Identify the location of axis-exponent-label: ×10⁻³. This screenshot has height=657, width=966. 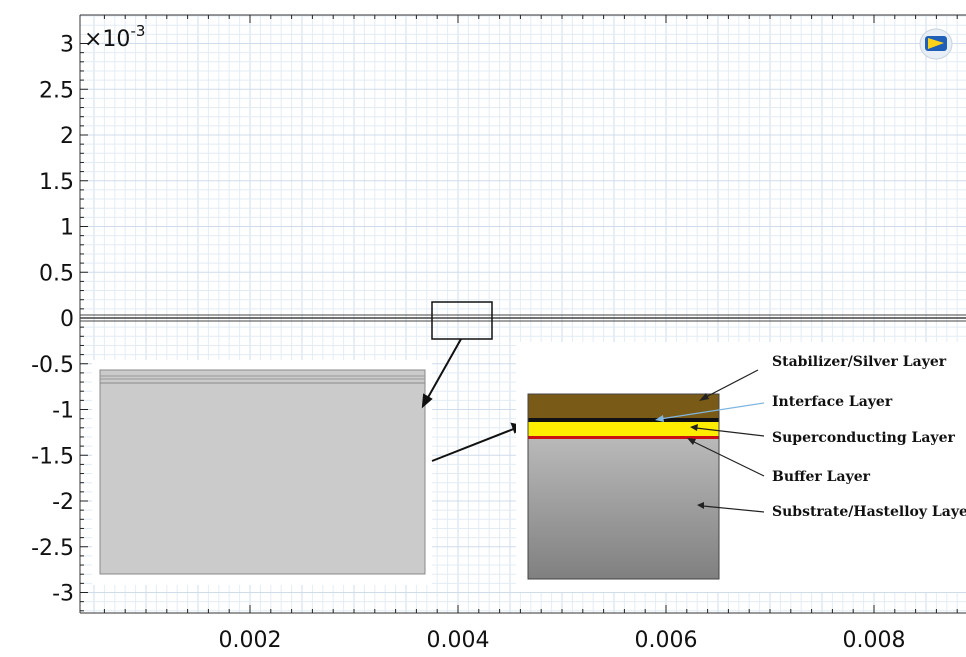
(114, 37).